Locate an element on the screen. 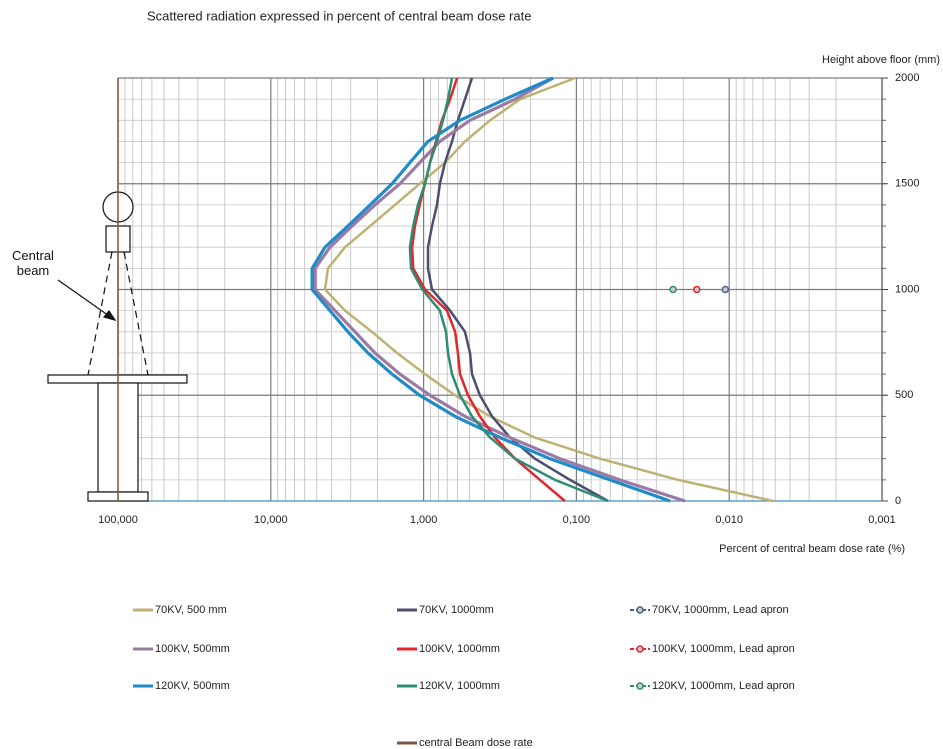 Image resolution: width=943 pixels, height=749 pixels. x-tick-label: 1,000 is located at coordinates (424, 520).